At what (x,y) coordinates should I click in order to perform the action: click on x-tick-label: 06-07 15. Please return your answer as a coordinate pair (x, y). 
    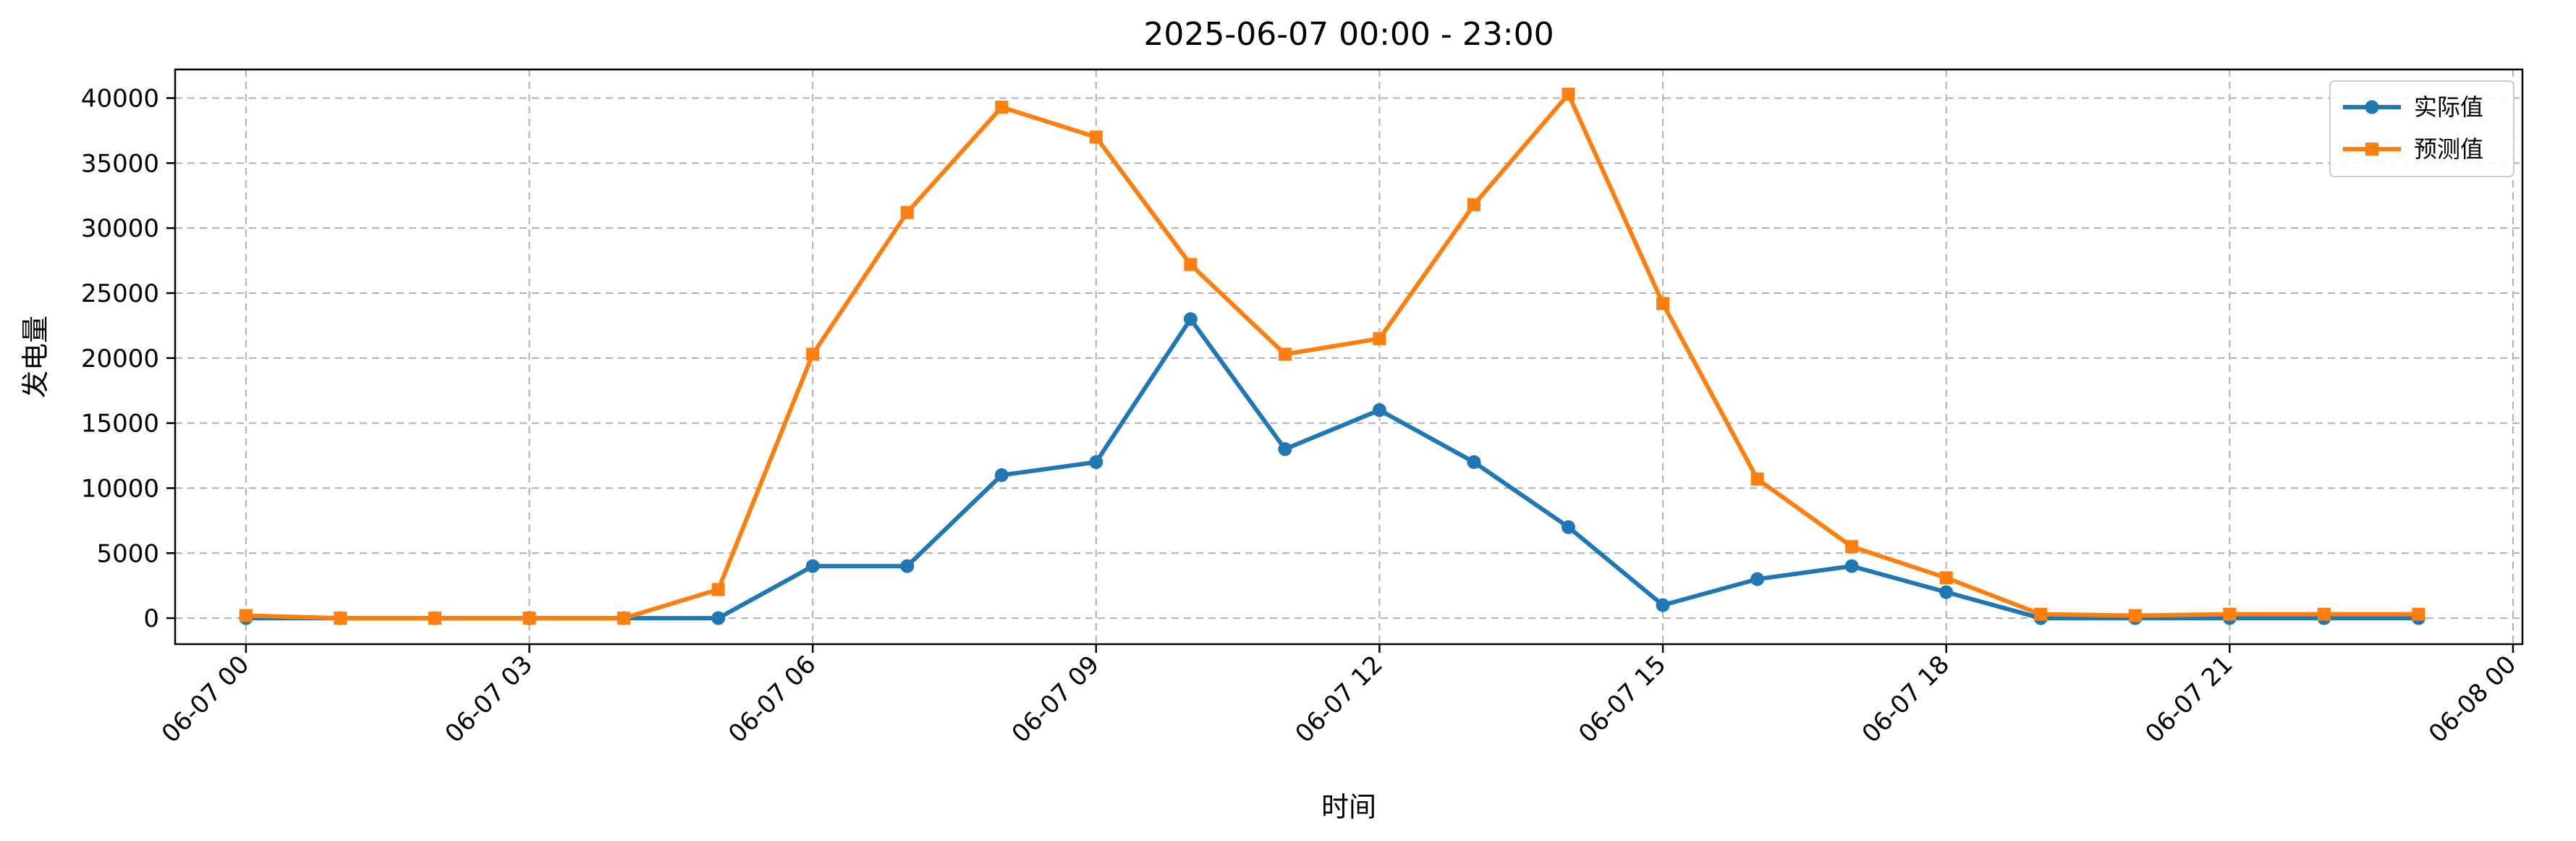
    Looking at the image, I should click on (1622, 699).